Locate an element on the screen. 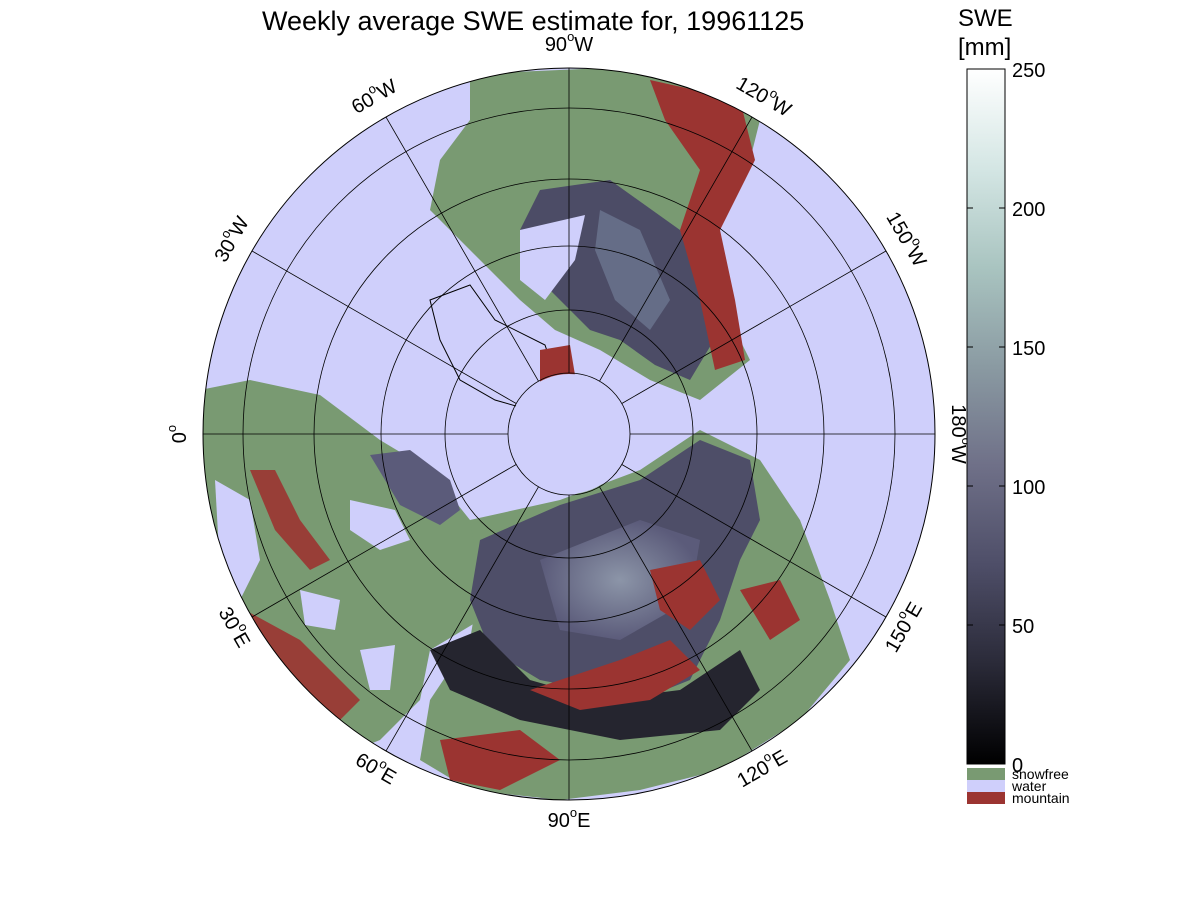  caspian-sea is located at coordinates (377, 667).